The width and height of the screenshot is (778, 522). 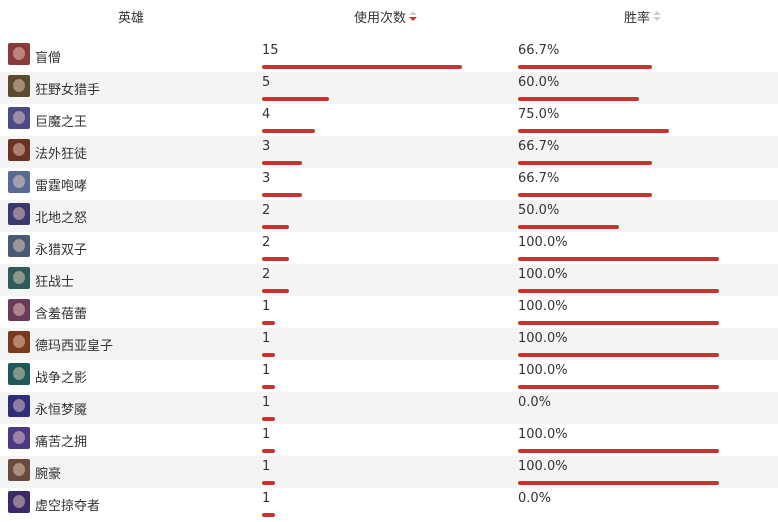 I want to click on table-row: 痛苦之拥 1 100.0%, so click(x=389, y=440).